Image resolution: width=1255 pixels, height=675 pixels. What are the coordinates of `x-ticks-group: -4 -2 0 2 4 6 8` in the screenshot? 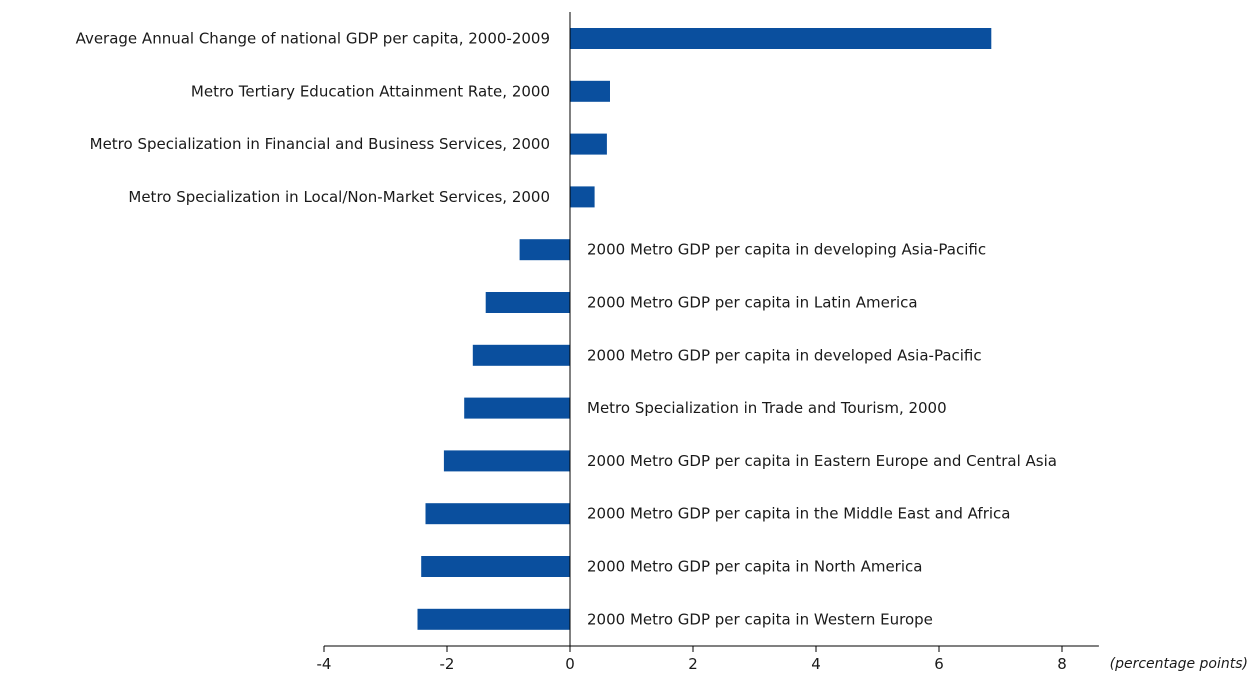 It's located at (692, 659).